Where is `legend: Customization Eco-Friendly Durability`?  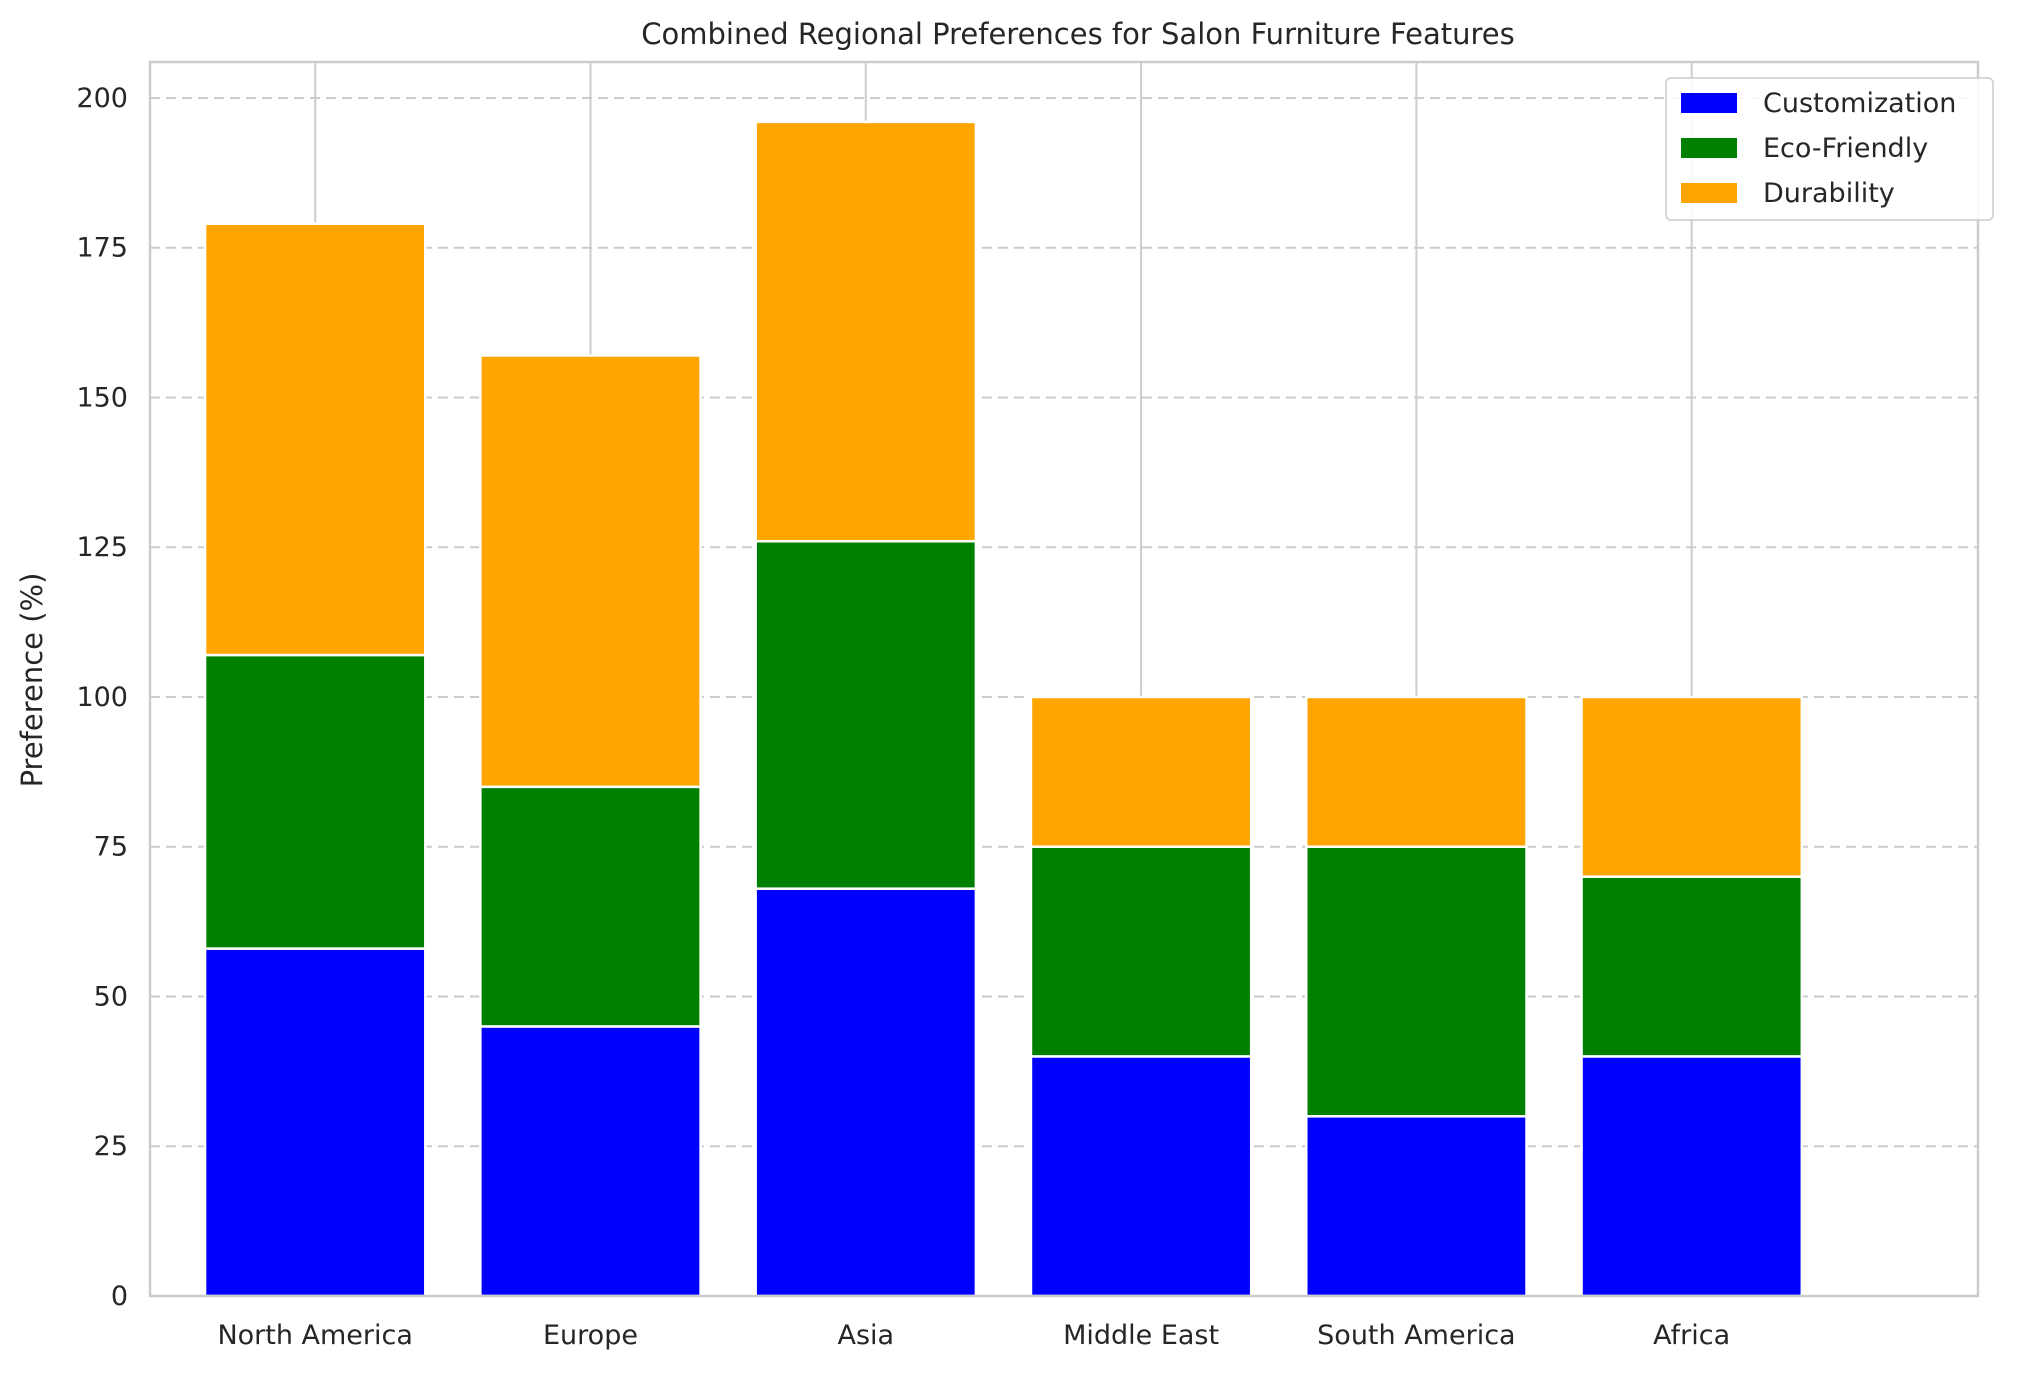 legend: Customization Eco-Friendly Durability is located at coordinates (1829, 149).